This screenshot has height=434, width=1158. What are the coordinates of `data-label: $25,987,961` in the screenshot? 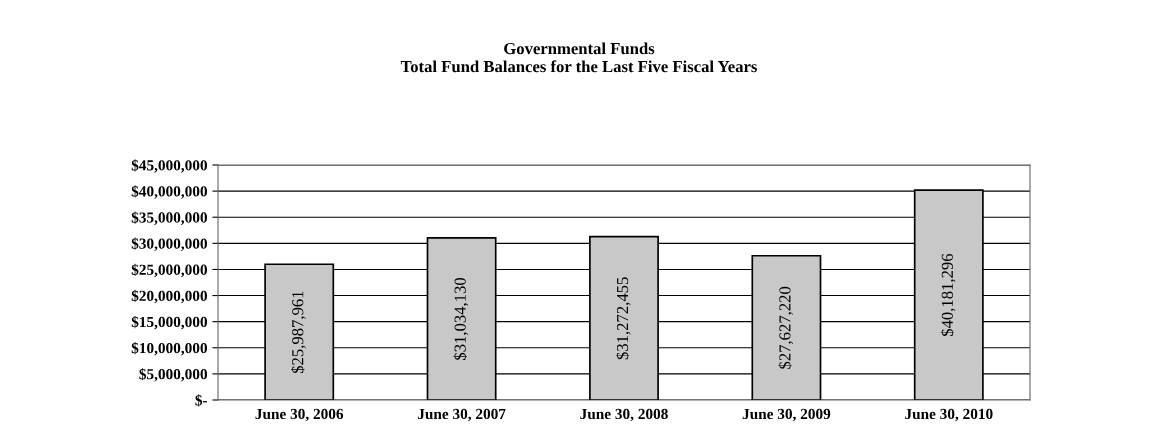 It's located at (298, 332).